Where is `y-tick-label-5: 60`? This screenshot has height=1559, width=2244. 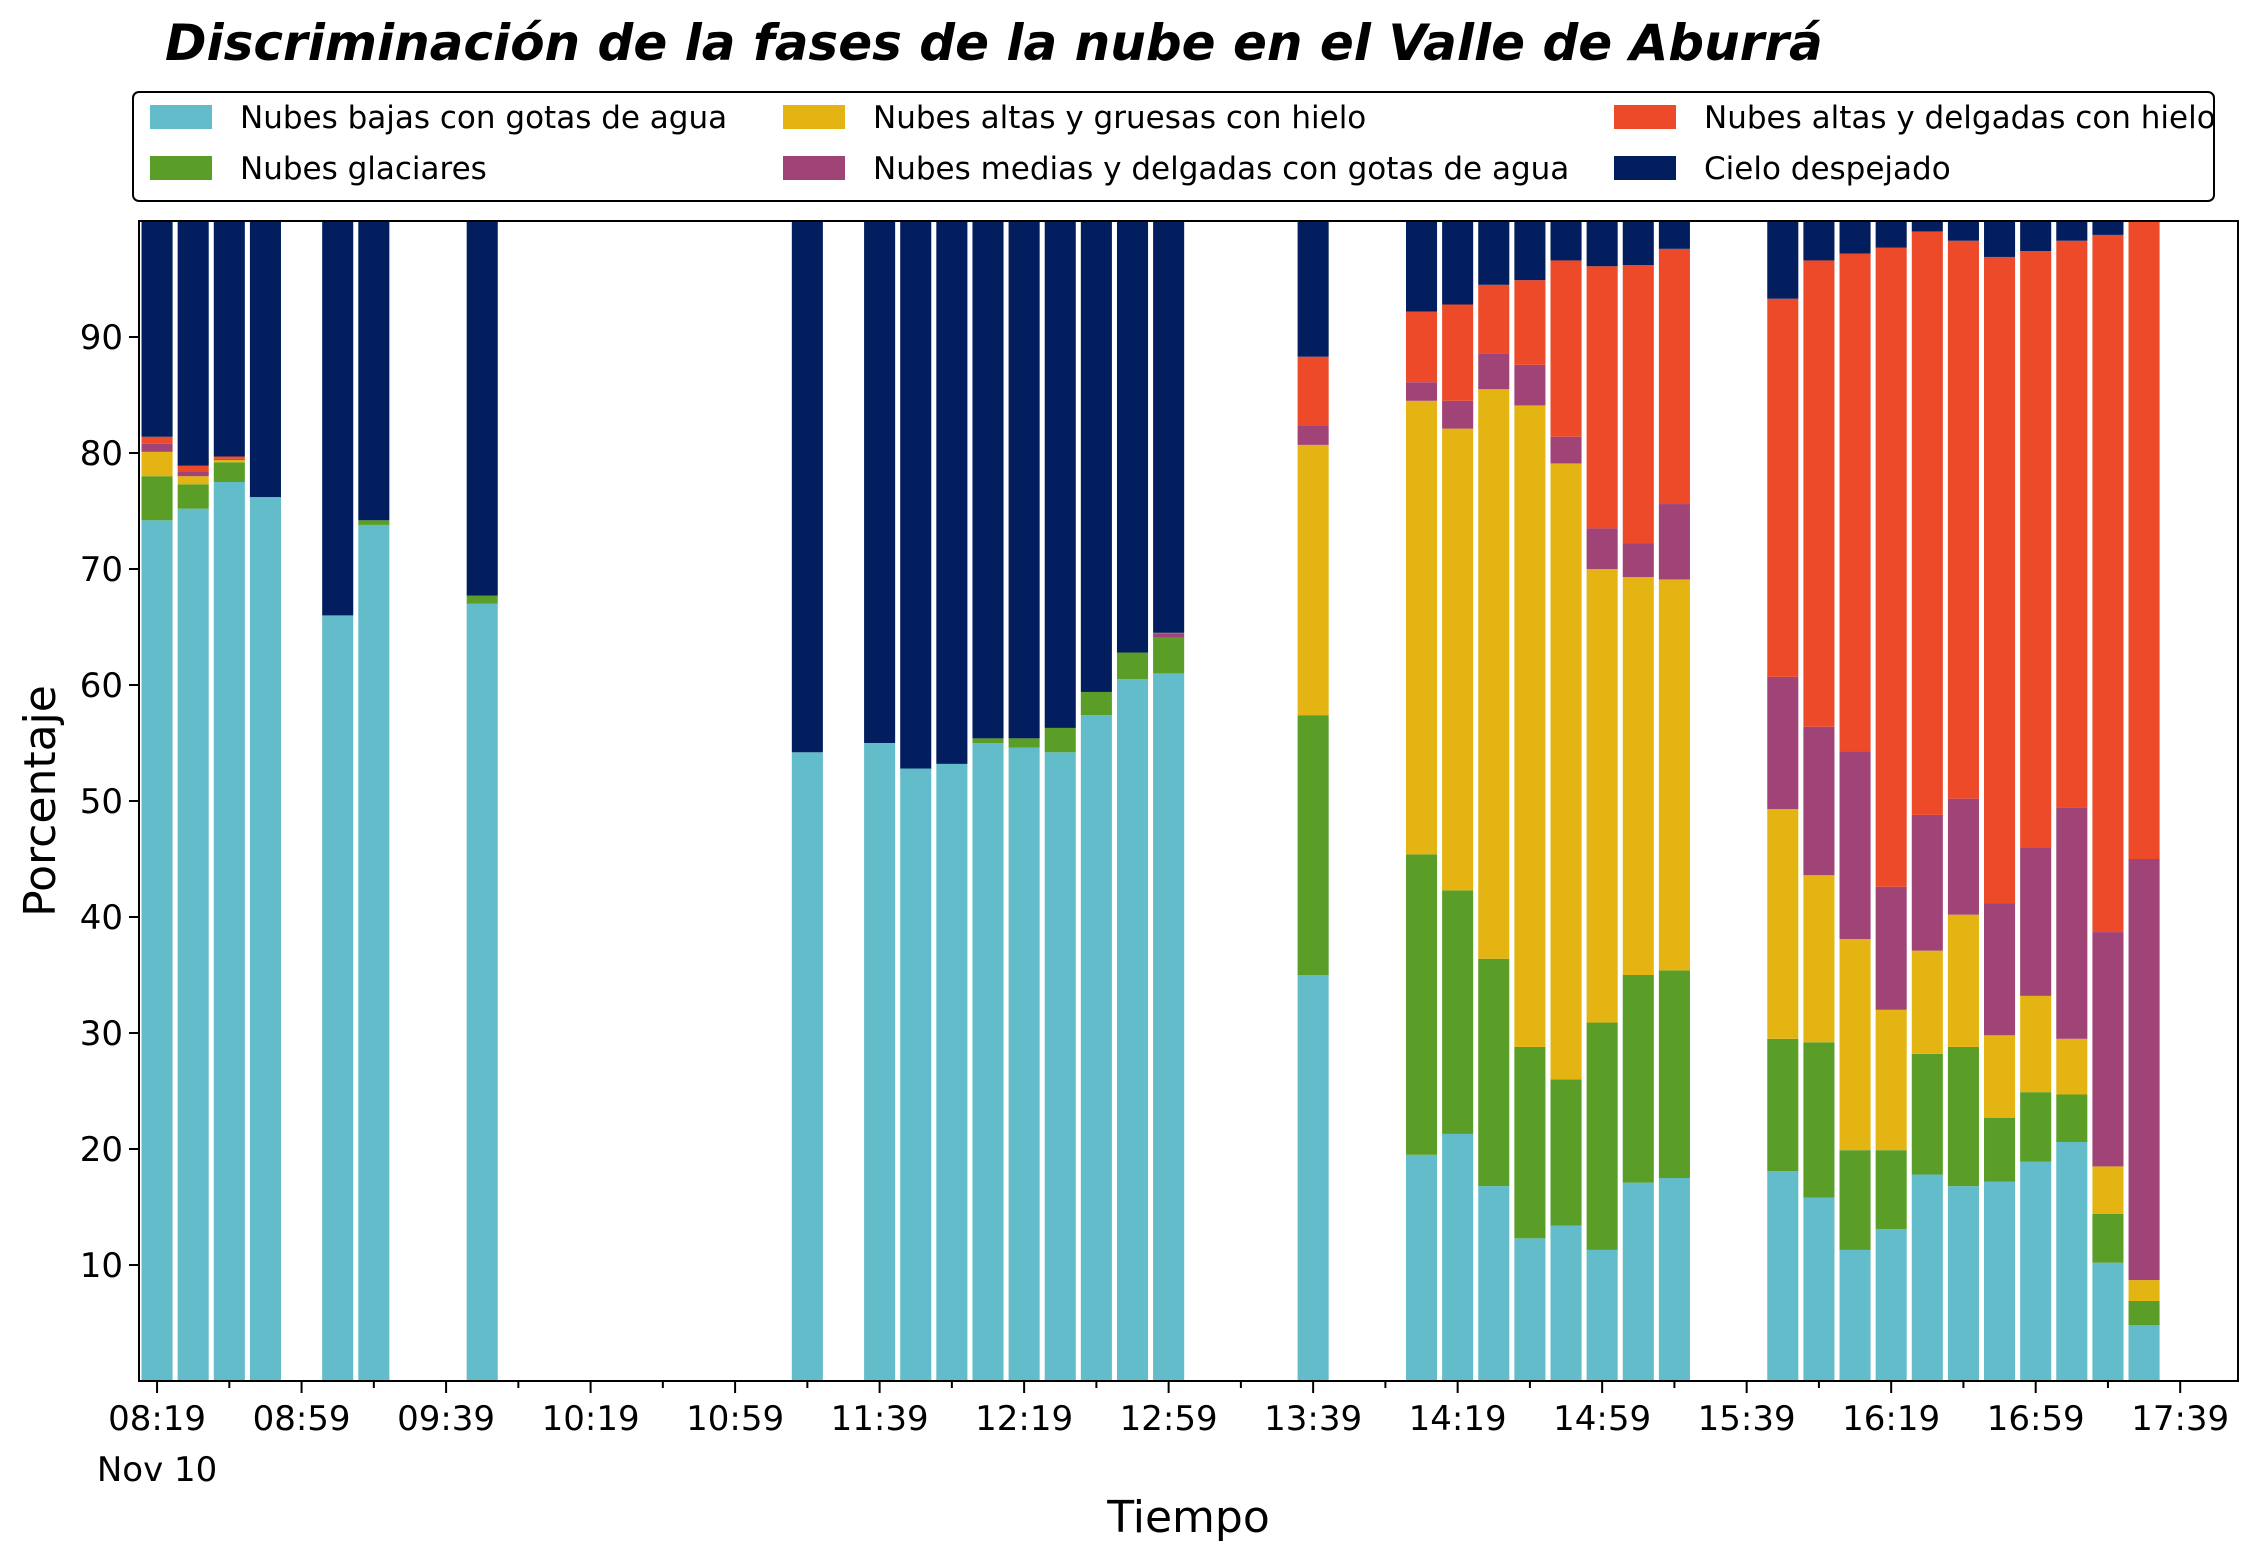 y-tick-label-5: 60 is located at coordinates (101, 686).